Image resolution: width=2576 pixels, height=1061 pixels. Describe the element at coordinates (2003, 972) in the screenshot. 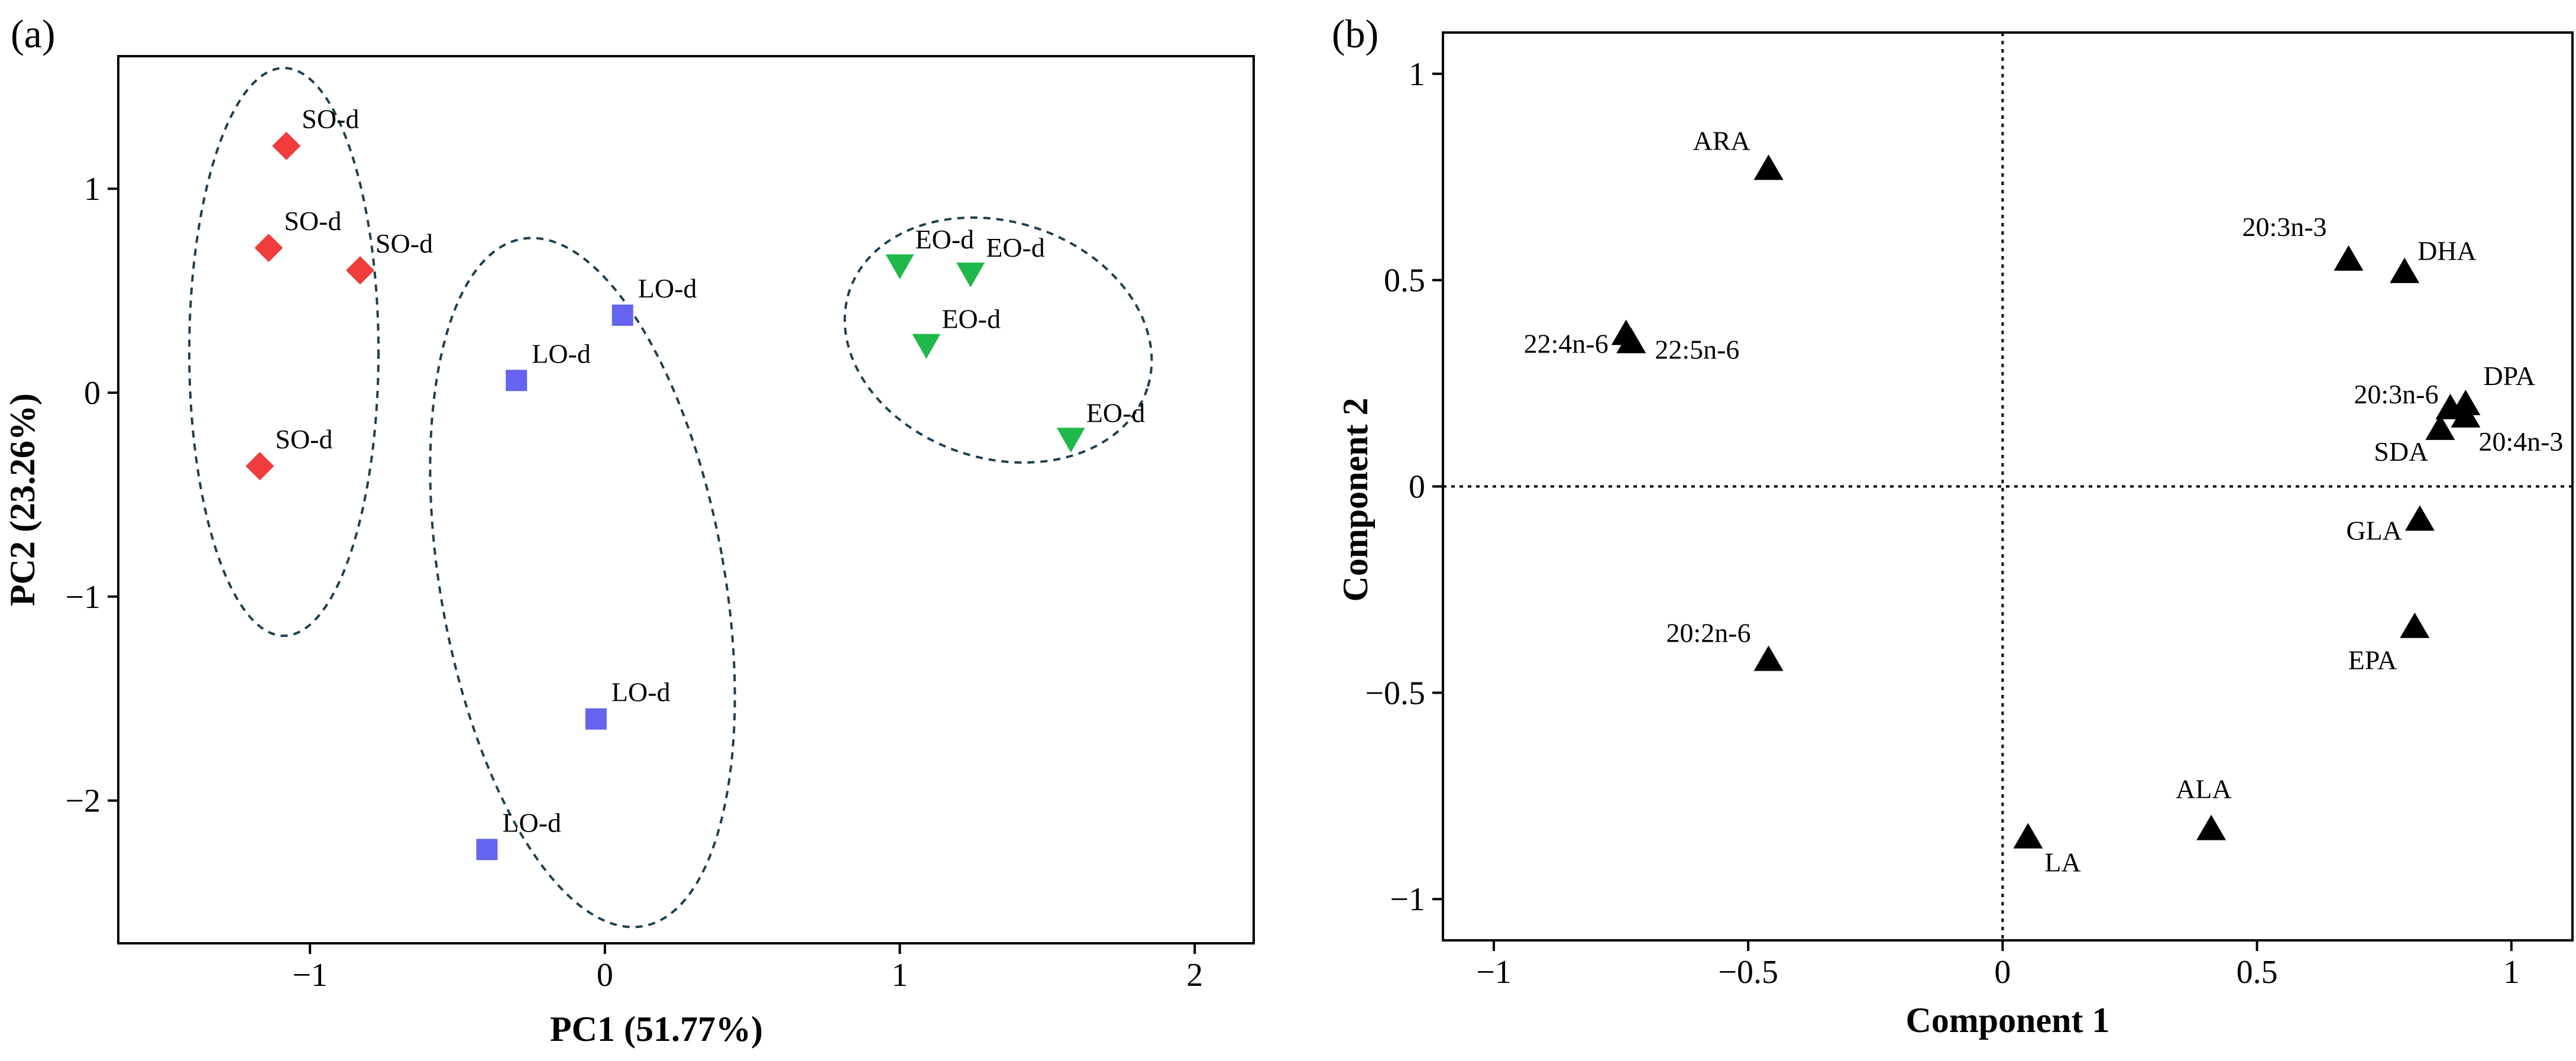

I see `panel-b-x-tick-label: 0` at that location.